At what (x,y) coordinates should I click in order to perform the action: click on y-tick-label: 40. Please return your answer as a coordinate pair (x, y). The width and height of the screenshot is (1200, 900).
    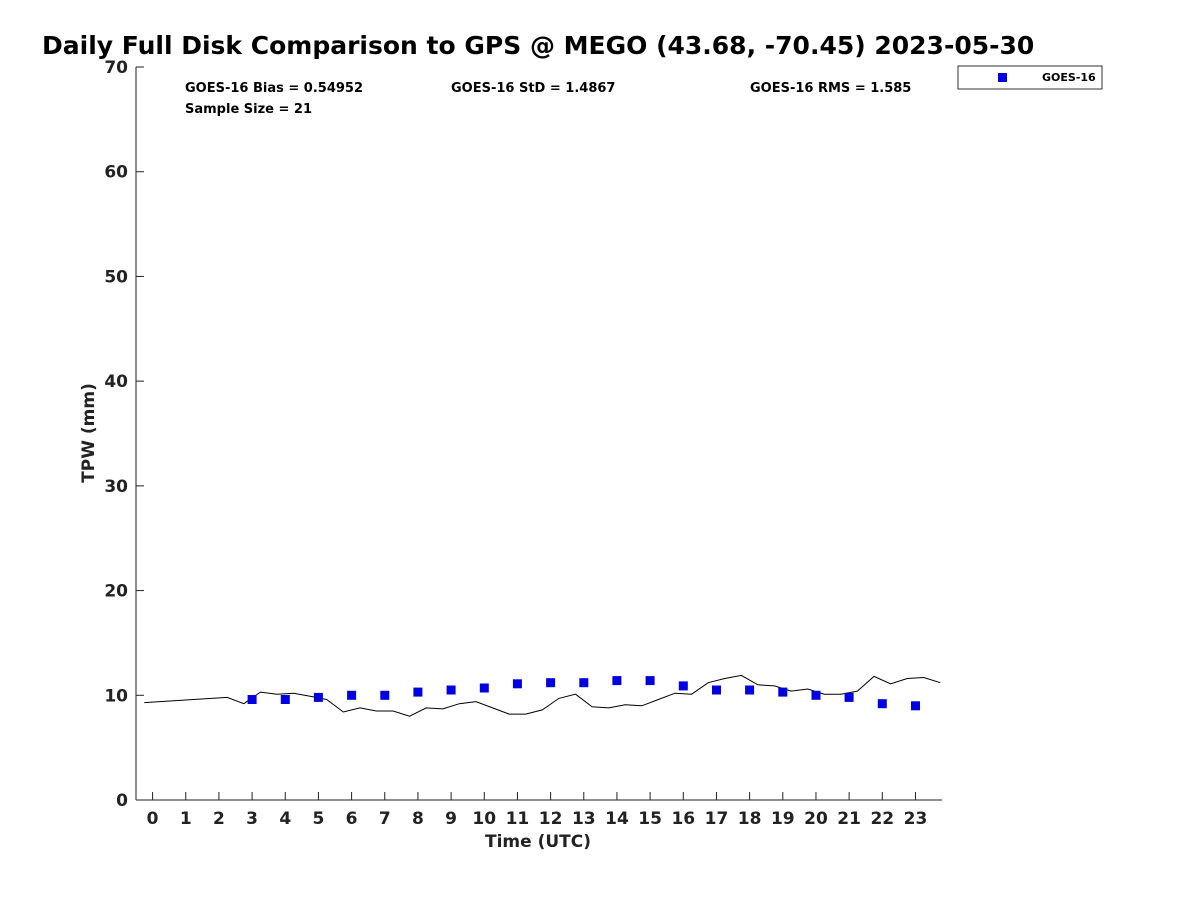
    Looking at the image, I should click on (116, 382).